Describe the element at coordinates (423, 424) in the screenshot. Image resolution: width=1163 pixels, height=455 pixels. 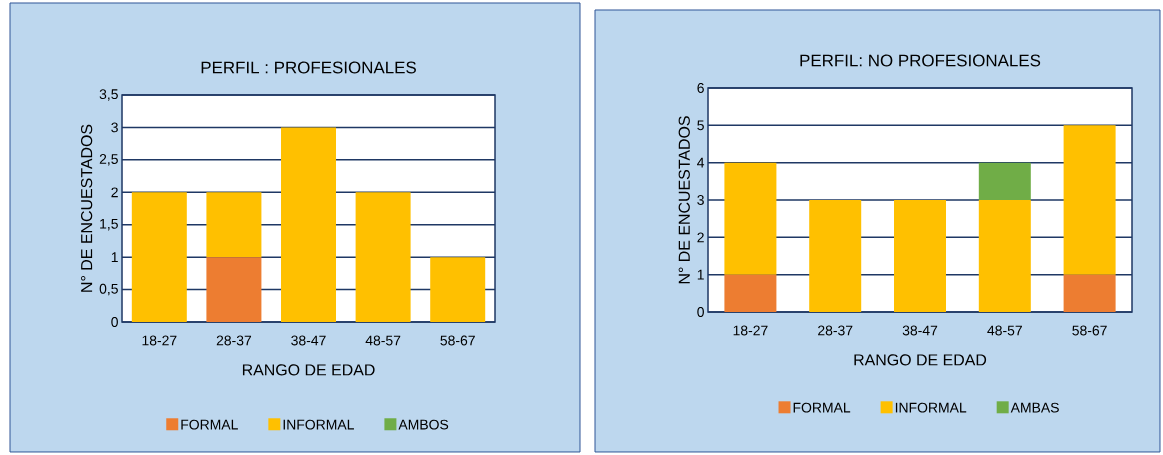
I see `legend-label: AMBOS` at that location.